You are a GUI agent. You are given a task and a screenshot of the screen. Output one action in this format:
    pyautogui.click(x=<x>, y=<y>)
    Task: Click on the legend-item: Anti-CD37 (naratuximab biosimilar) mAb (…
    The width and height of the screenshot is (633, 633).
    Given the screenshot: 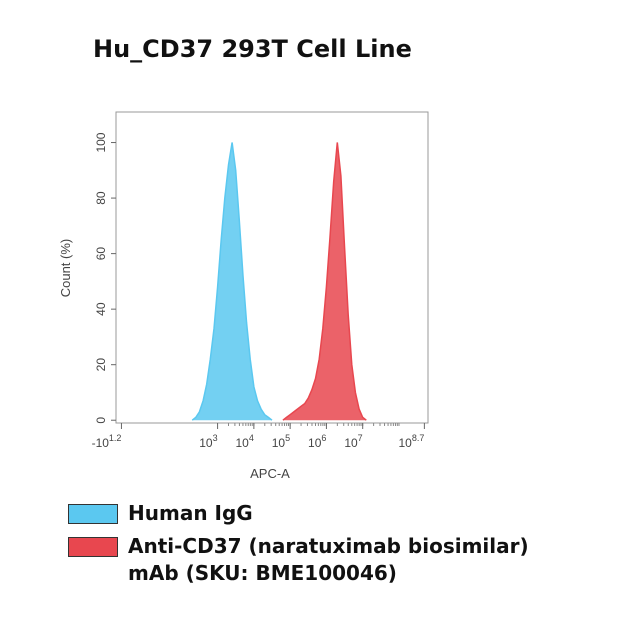 What is the action you would take?
    pyautogui.click(x=328, y=560)
    